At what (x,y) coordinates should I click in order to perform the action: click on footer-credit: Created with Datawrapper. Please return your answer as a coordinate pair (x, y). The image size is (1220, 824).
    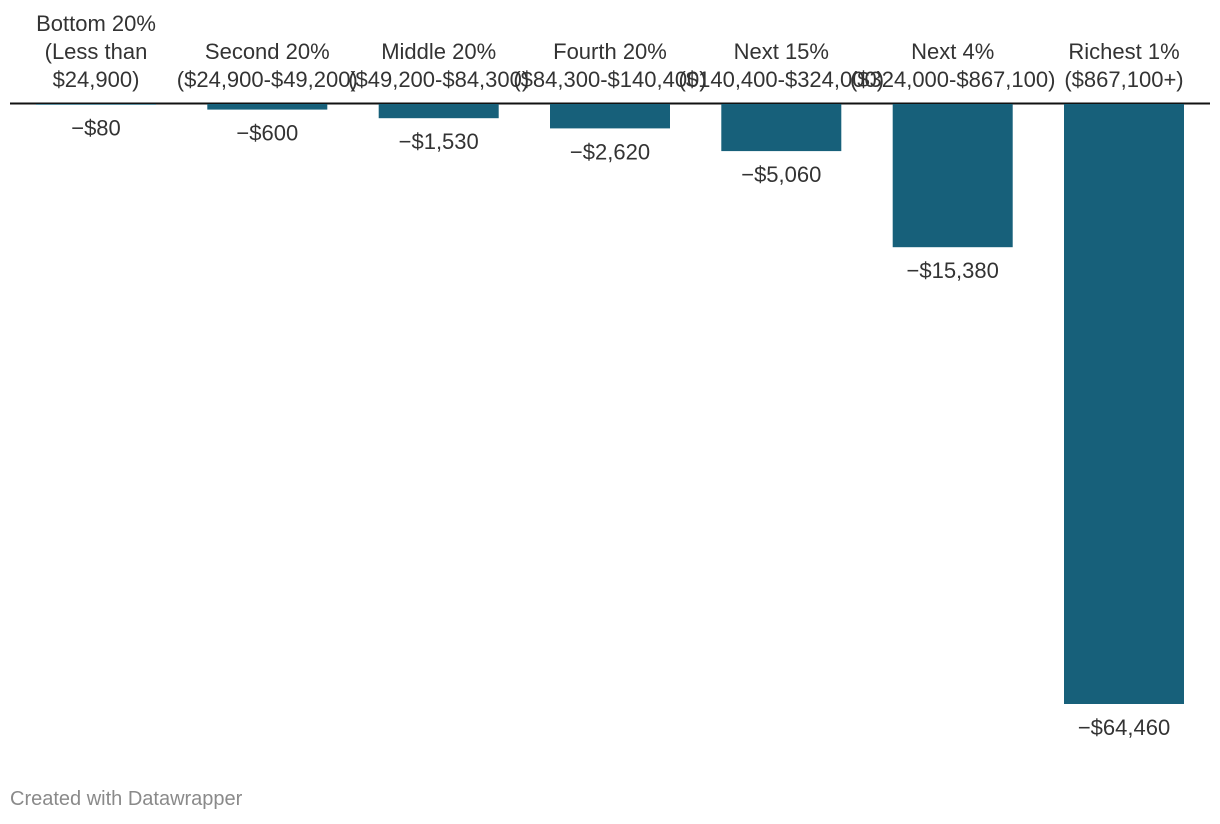
    Looking at the image, I should click on (126, 799).